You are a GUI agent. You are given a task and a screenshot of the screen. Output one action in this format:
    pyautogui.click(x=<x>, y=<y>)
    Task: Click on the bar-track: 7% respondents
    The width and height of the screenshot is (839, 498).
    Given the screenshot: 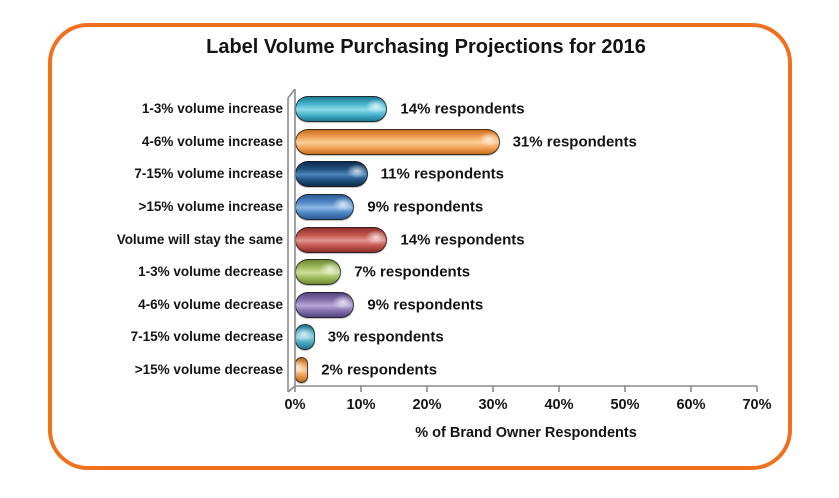 What is the action you would take?
    pyautogui.click(x=545, y=272)
    